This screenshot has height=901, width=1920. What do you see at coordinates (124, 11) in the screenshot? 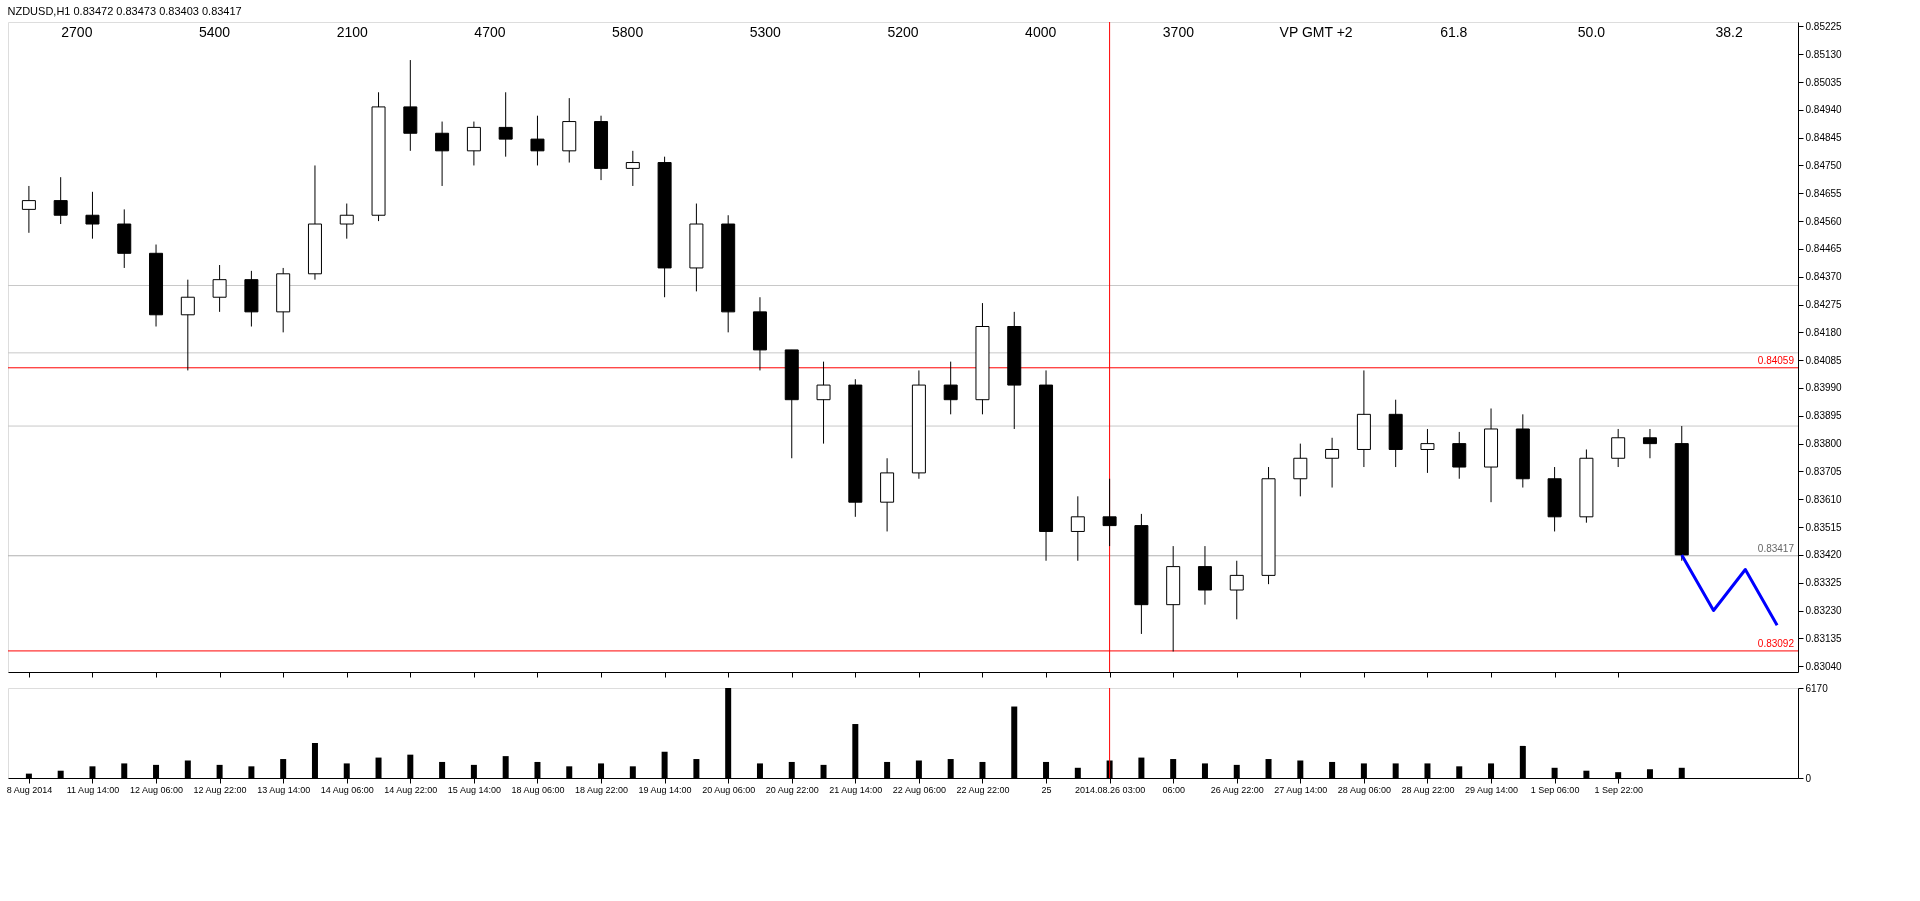
I see `chart-title: NZDUSD,H1 0.83472 0.83473 0.83403 0.83417` at bounding box center [124, 11].